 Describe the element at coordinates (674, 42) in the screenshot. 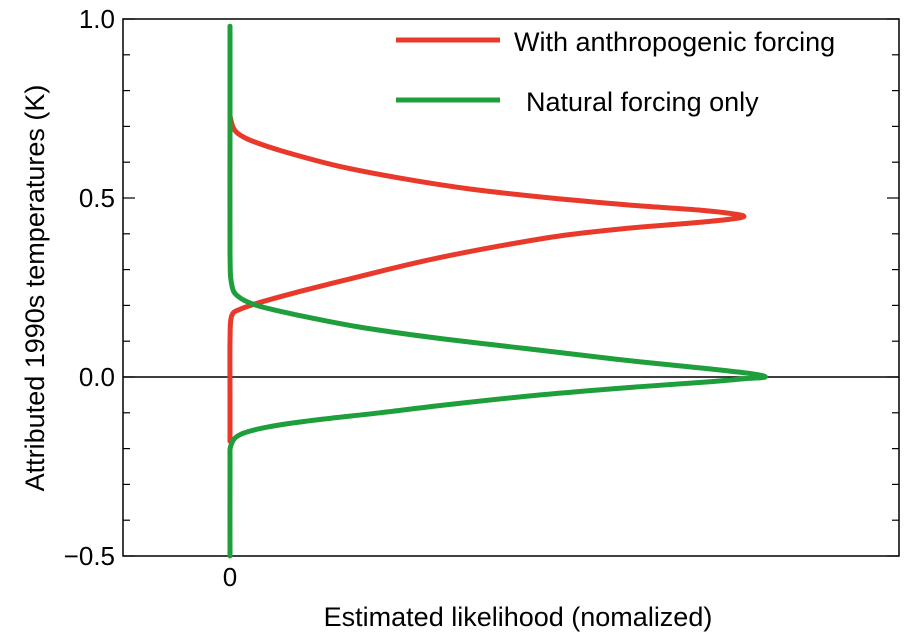

I see `legend-label-anthropogenic: With anthropogenic forcing` at that location.